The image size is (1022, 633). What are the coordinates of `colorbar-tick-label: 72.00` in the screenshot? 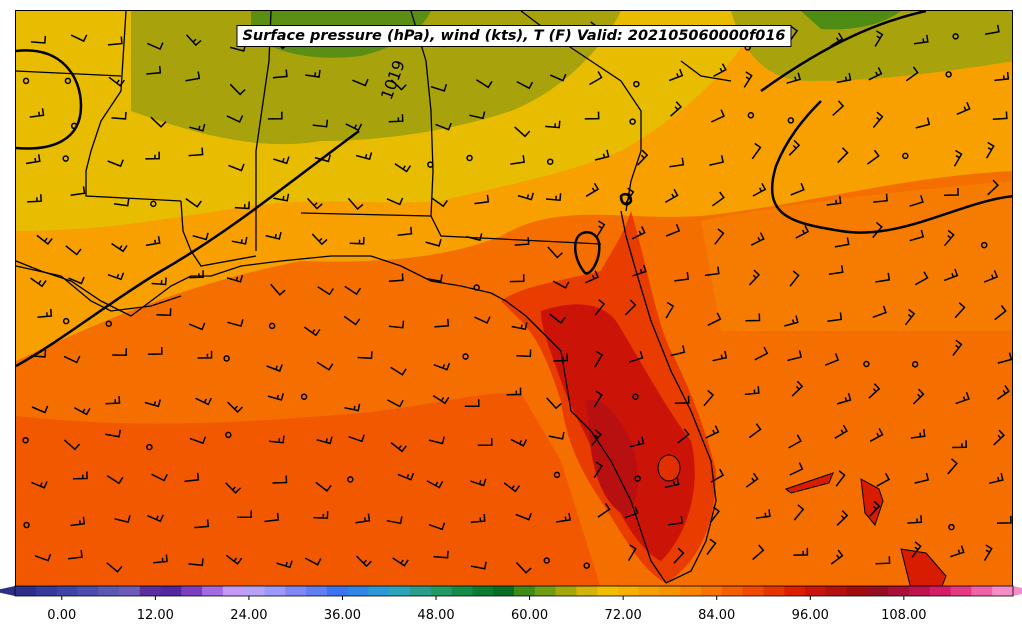 It's located at (623, 615).